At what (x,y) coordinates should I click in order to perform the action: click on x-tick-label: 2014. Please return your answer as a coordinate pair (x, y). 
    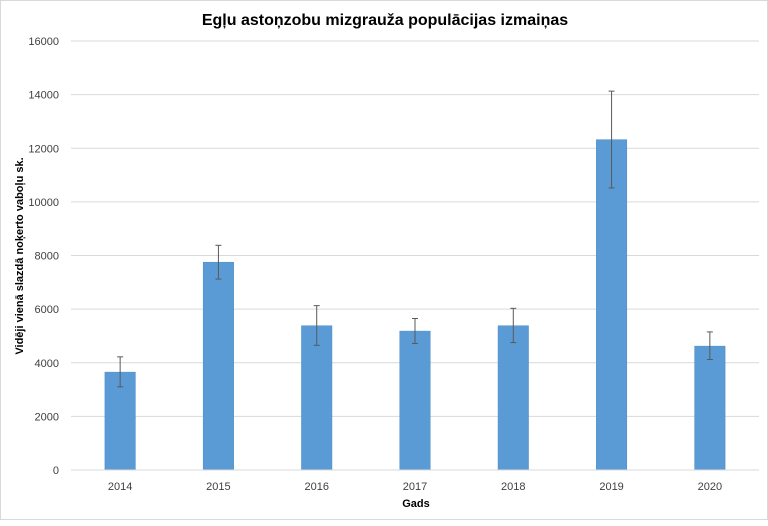
    Looking at the image, I should click on (120, 487).